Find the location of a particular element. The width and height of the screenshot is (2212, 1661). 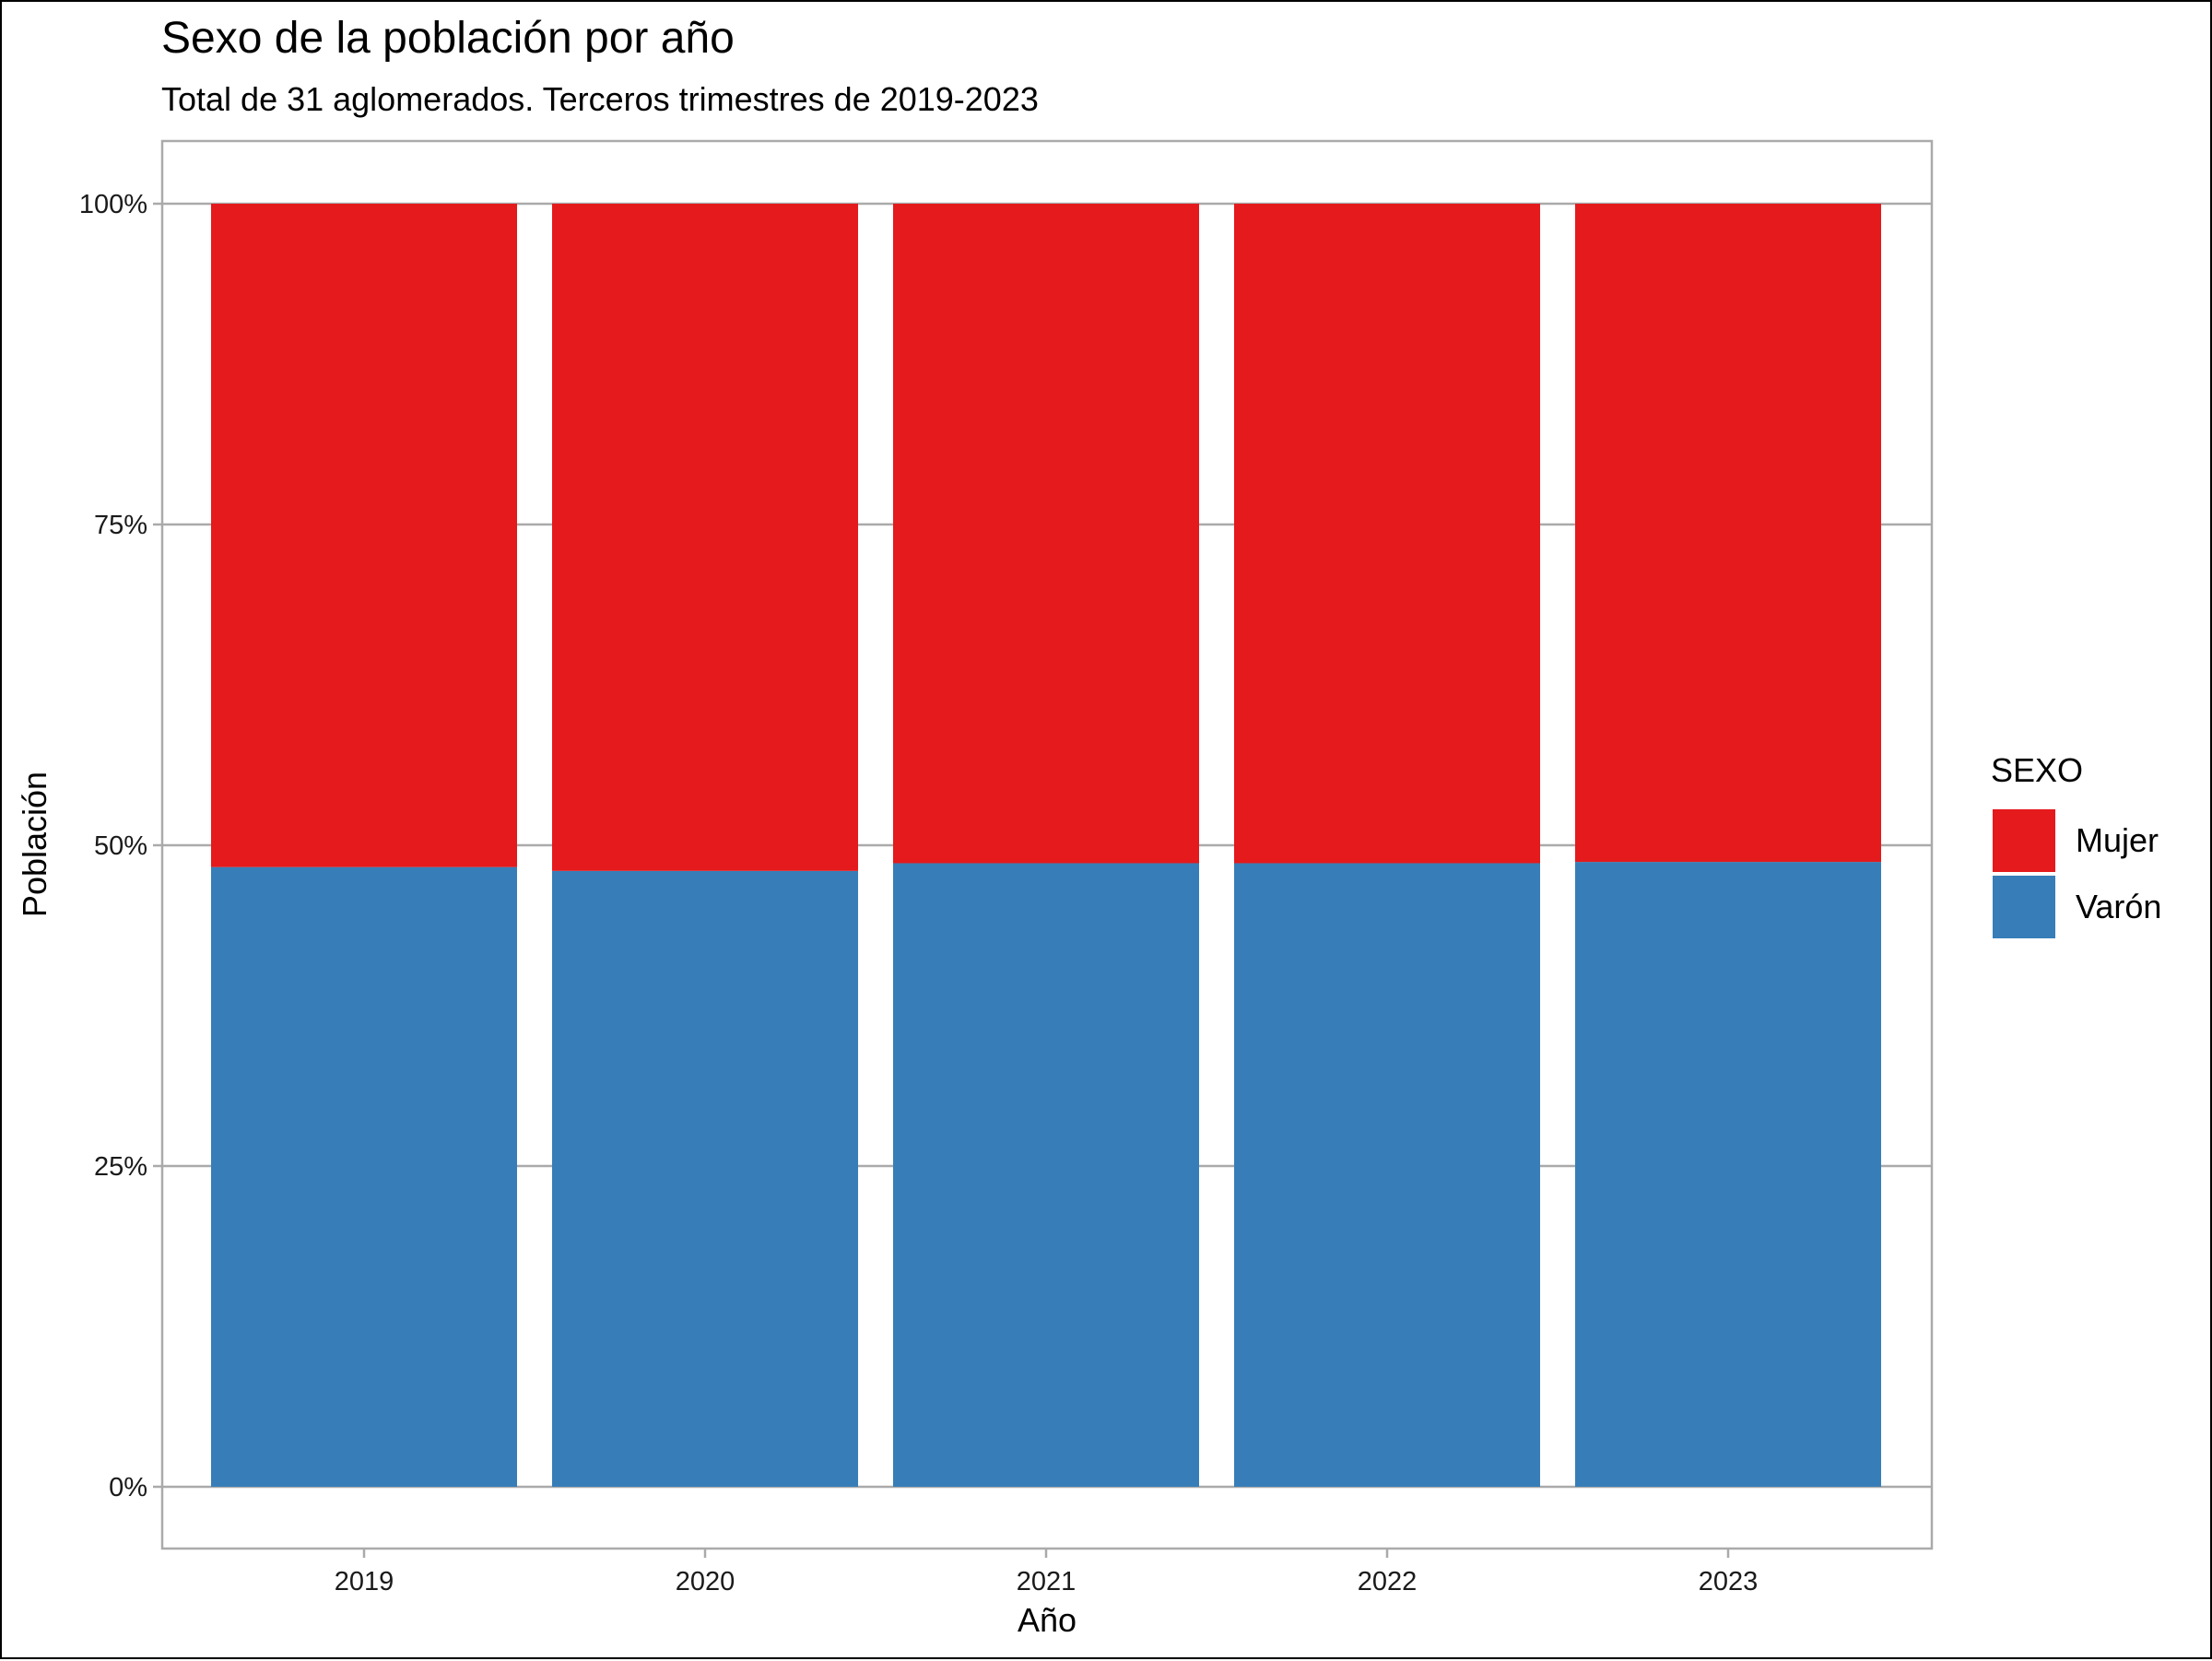

legend-label-mujer: Mujer is located at coordinates (2117, 840).